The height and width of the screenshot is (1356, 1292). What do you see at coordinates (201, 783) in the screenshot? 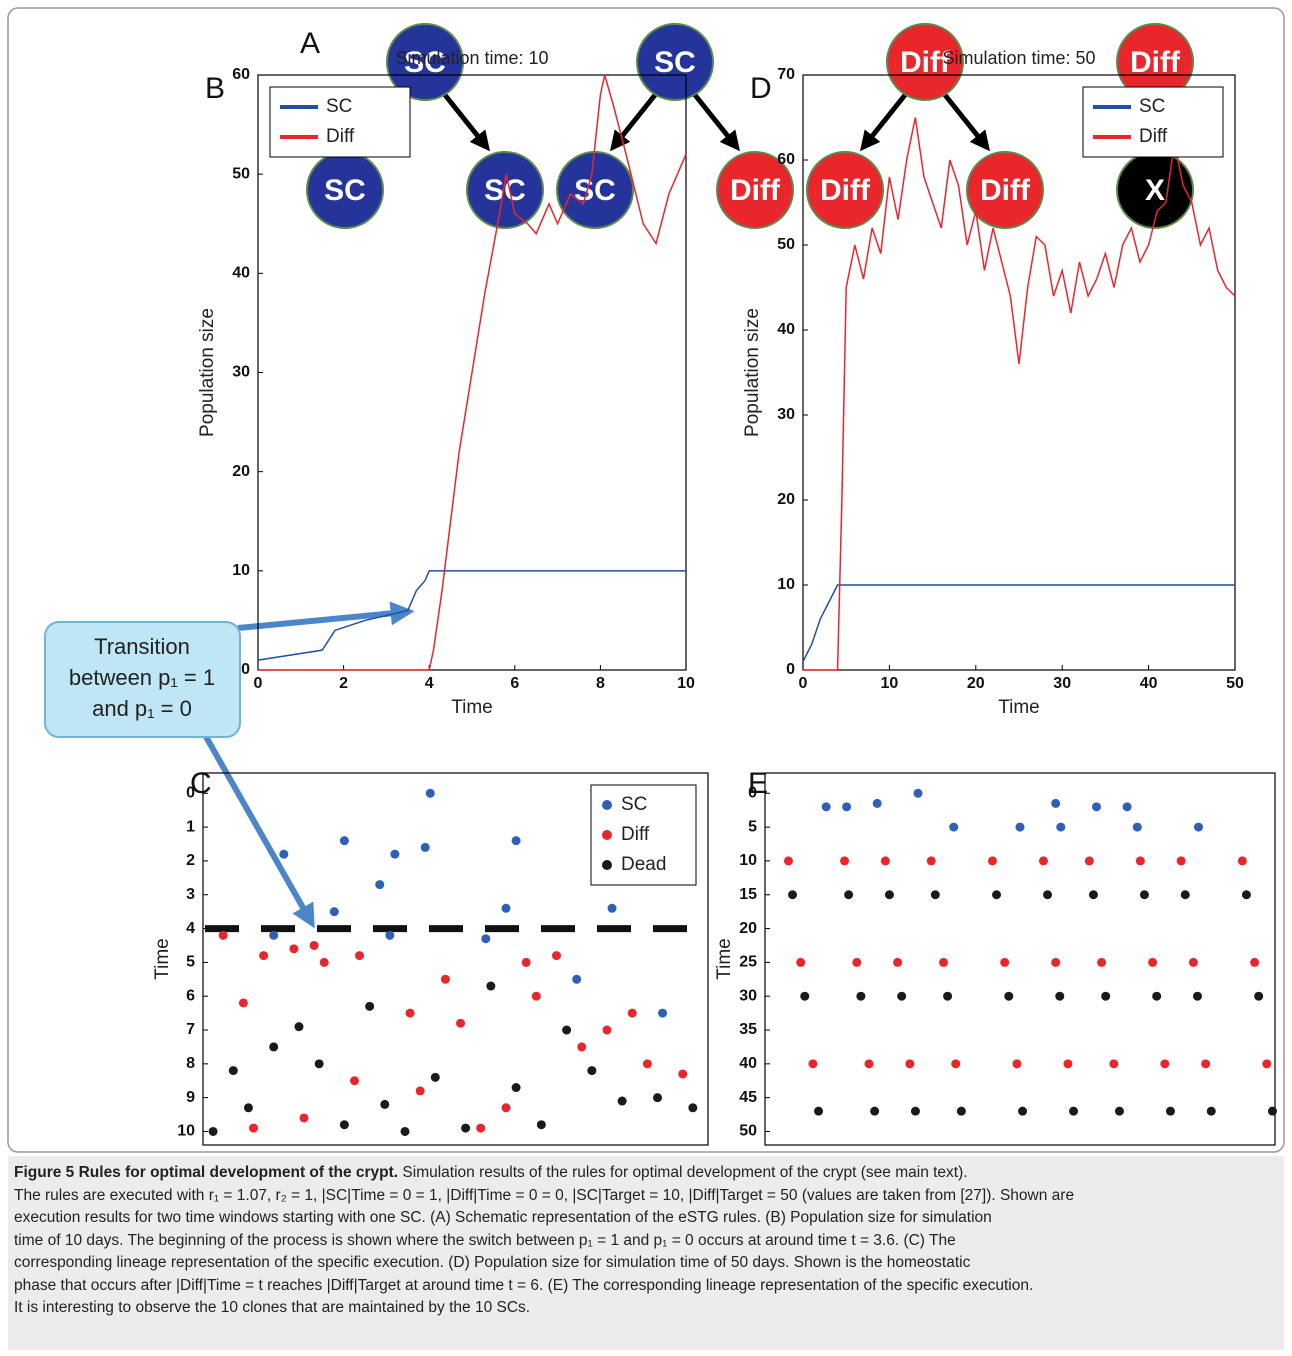
I see `panel-label: C` at bounding box center [201, 783].